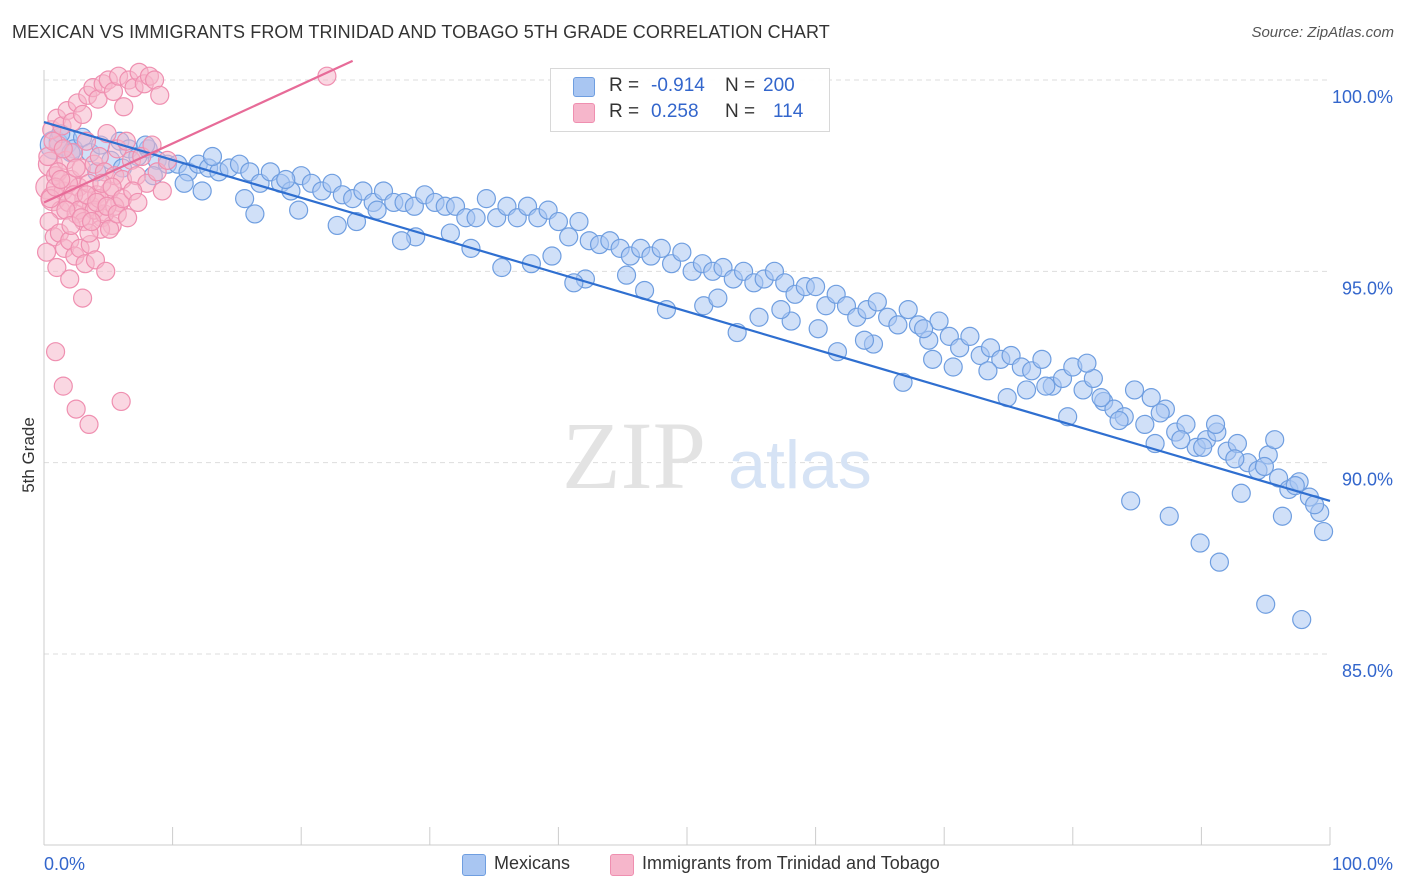 Image resolution: width=1406 pixels, height=892 pixels. What do you see at coordinates (1362, 97) in the screenshot?
I see `y-tick-label: 100.0%` at bounding box center [1362, 97].